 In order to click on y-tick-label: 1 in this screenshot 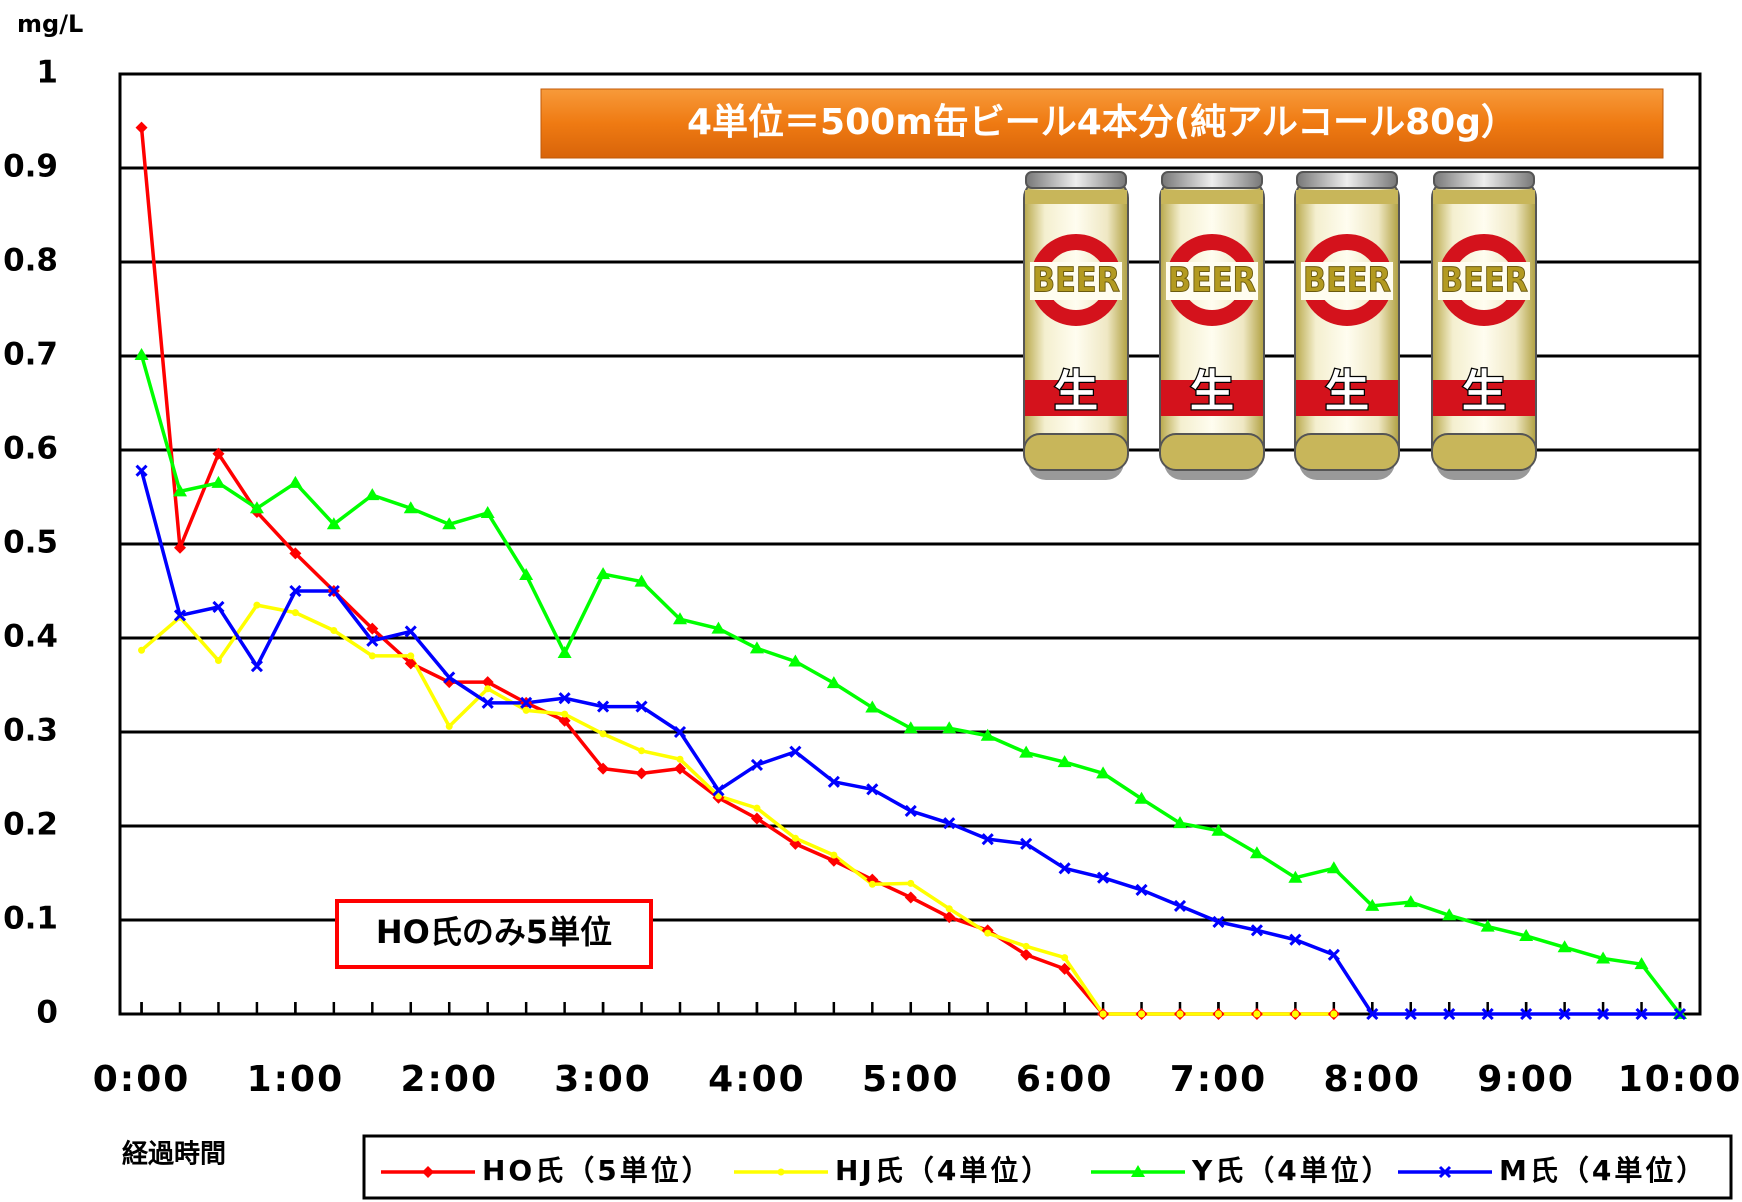, I will do `click(47, 73)`.